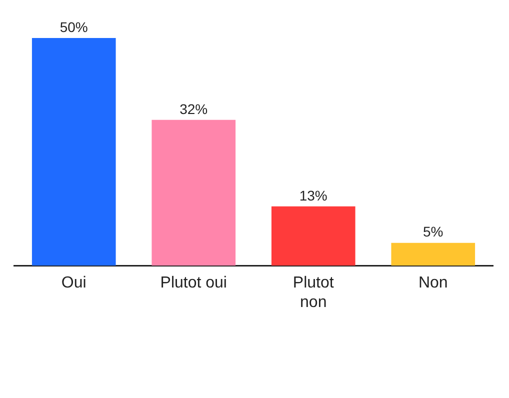 The height and width of the screenshot is (398, 509). Describe the element at coordinates (433, 283) in the screenshot. I see `x-tick-label: Non` at that location.